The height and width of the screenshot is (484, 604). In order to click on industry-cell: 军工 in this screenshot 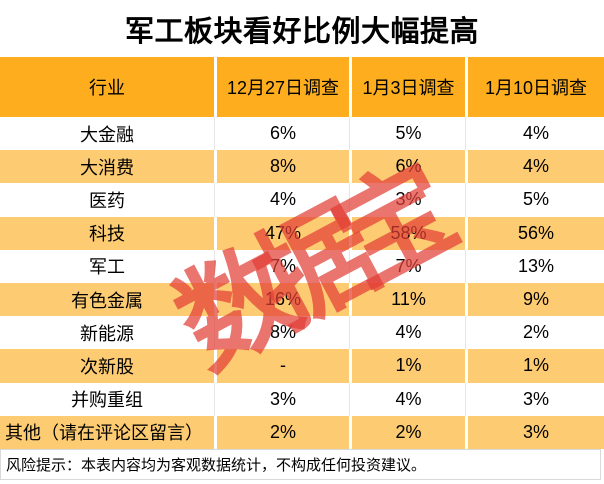, I will do `click(107, 266)`.